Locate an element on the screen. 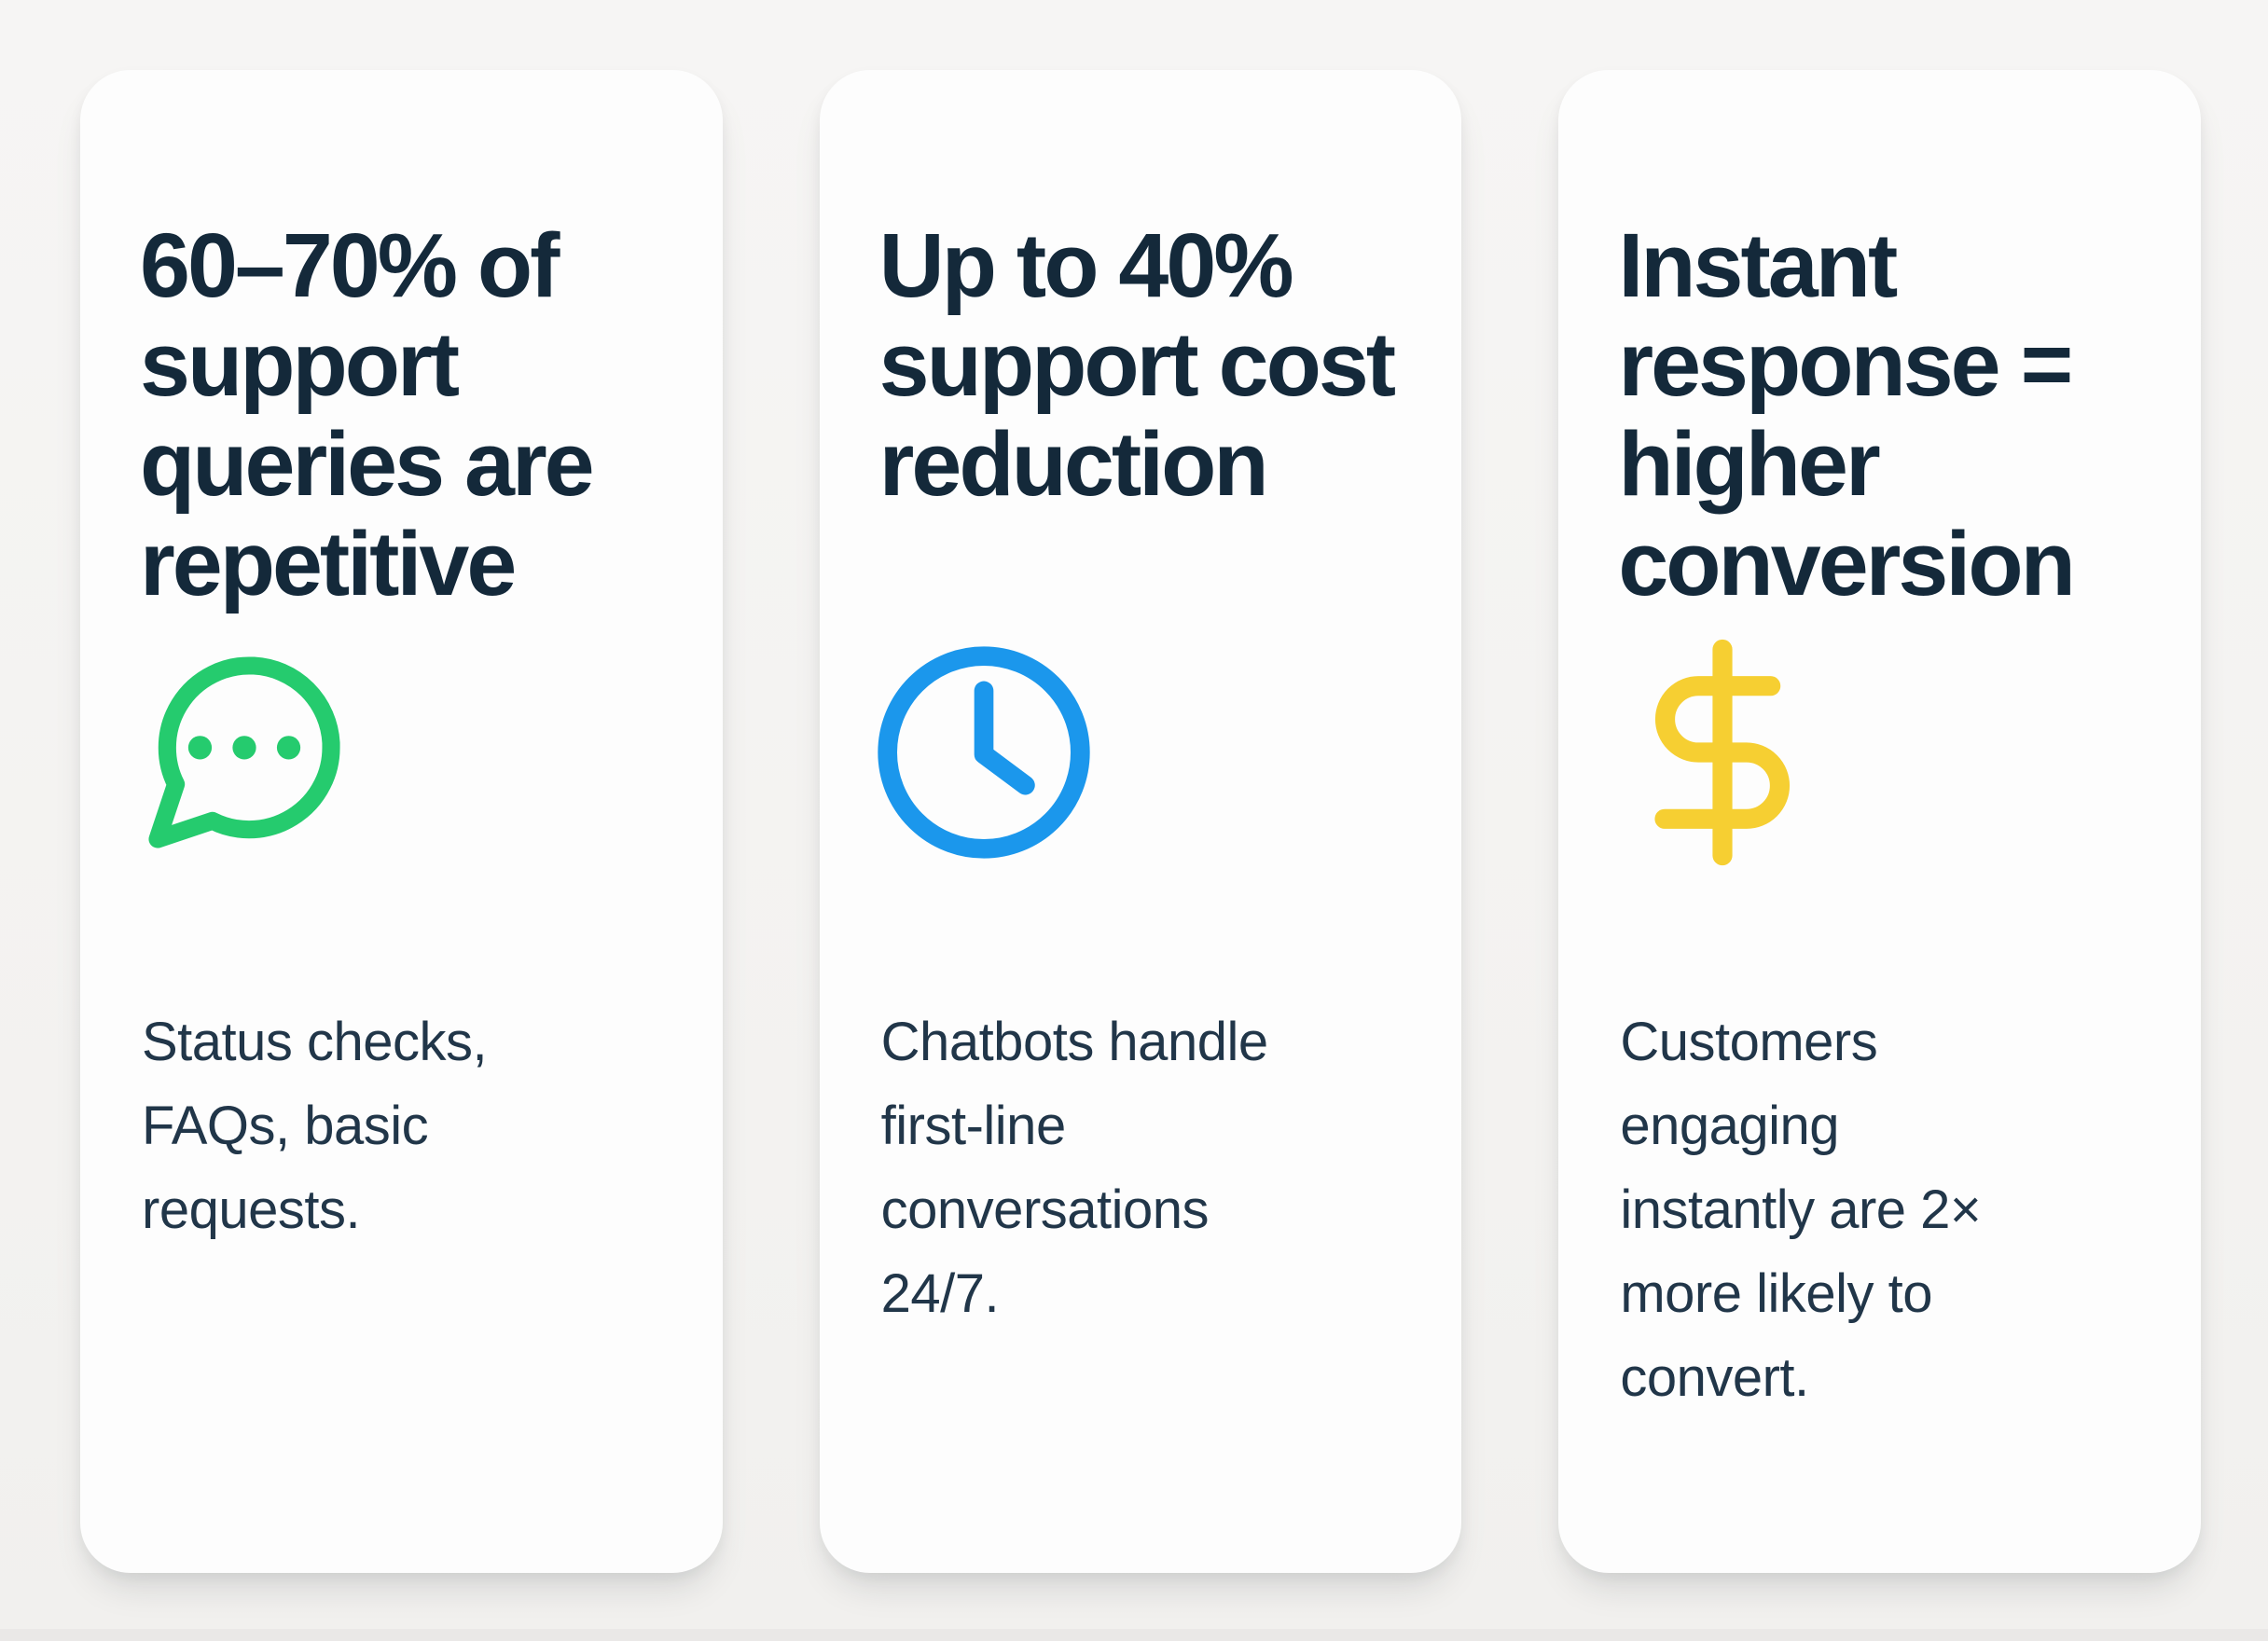 The width and height of the screenshot is (2268, 1641). chat-bubble-icon is located at coordinates (244, 752).